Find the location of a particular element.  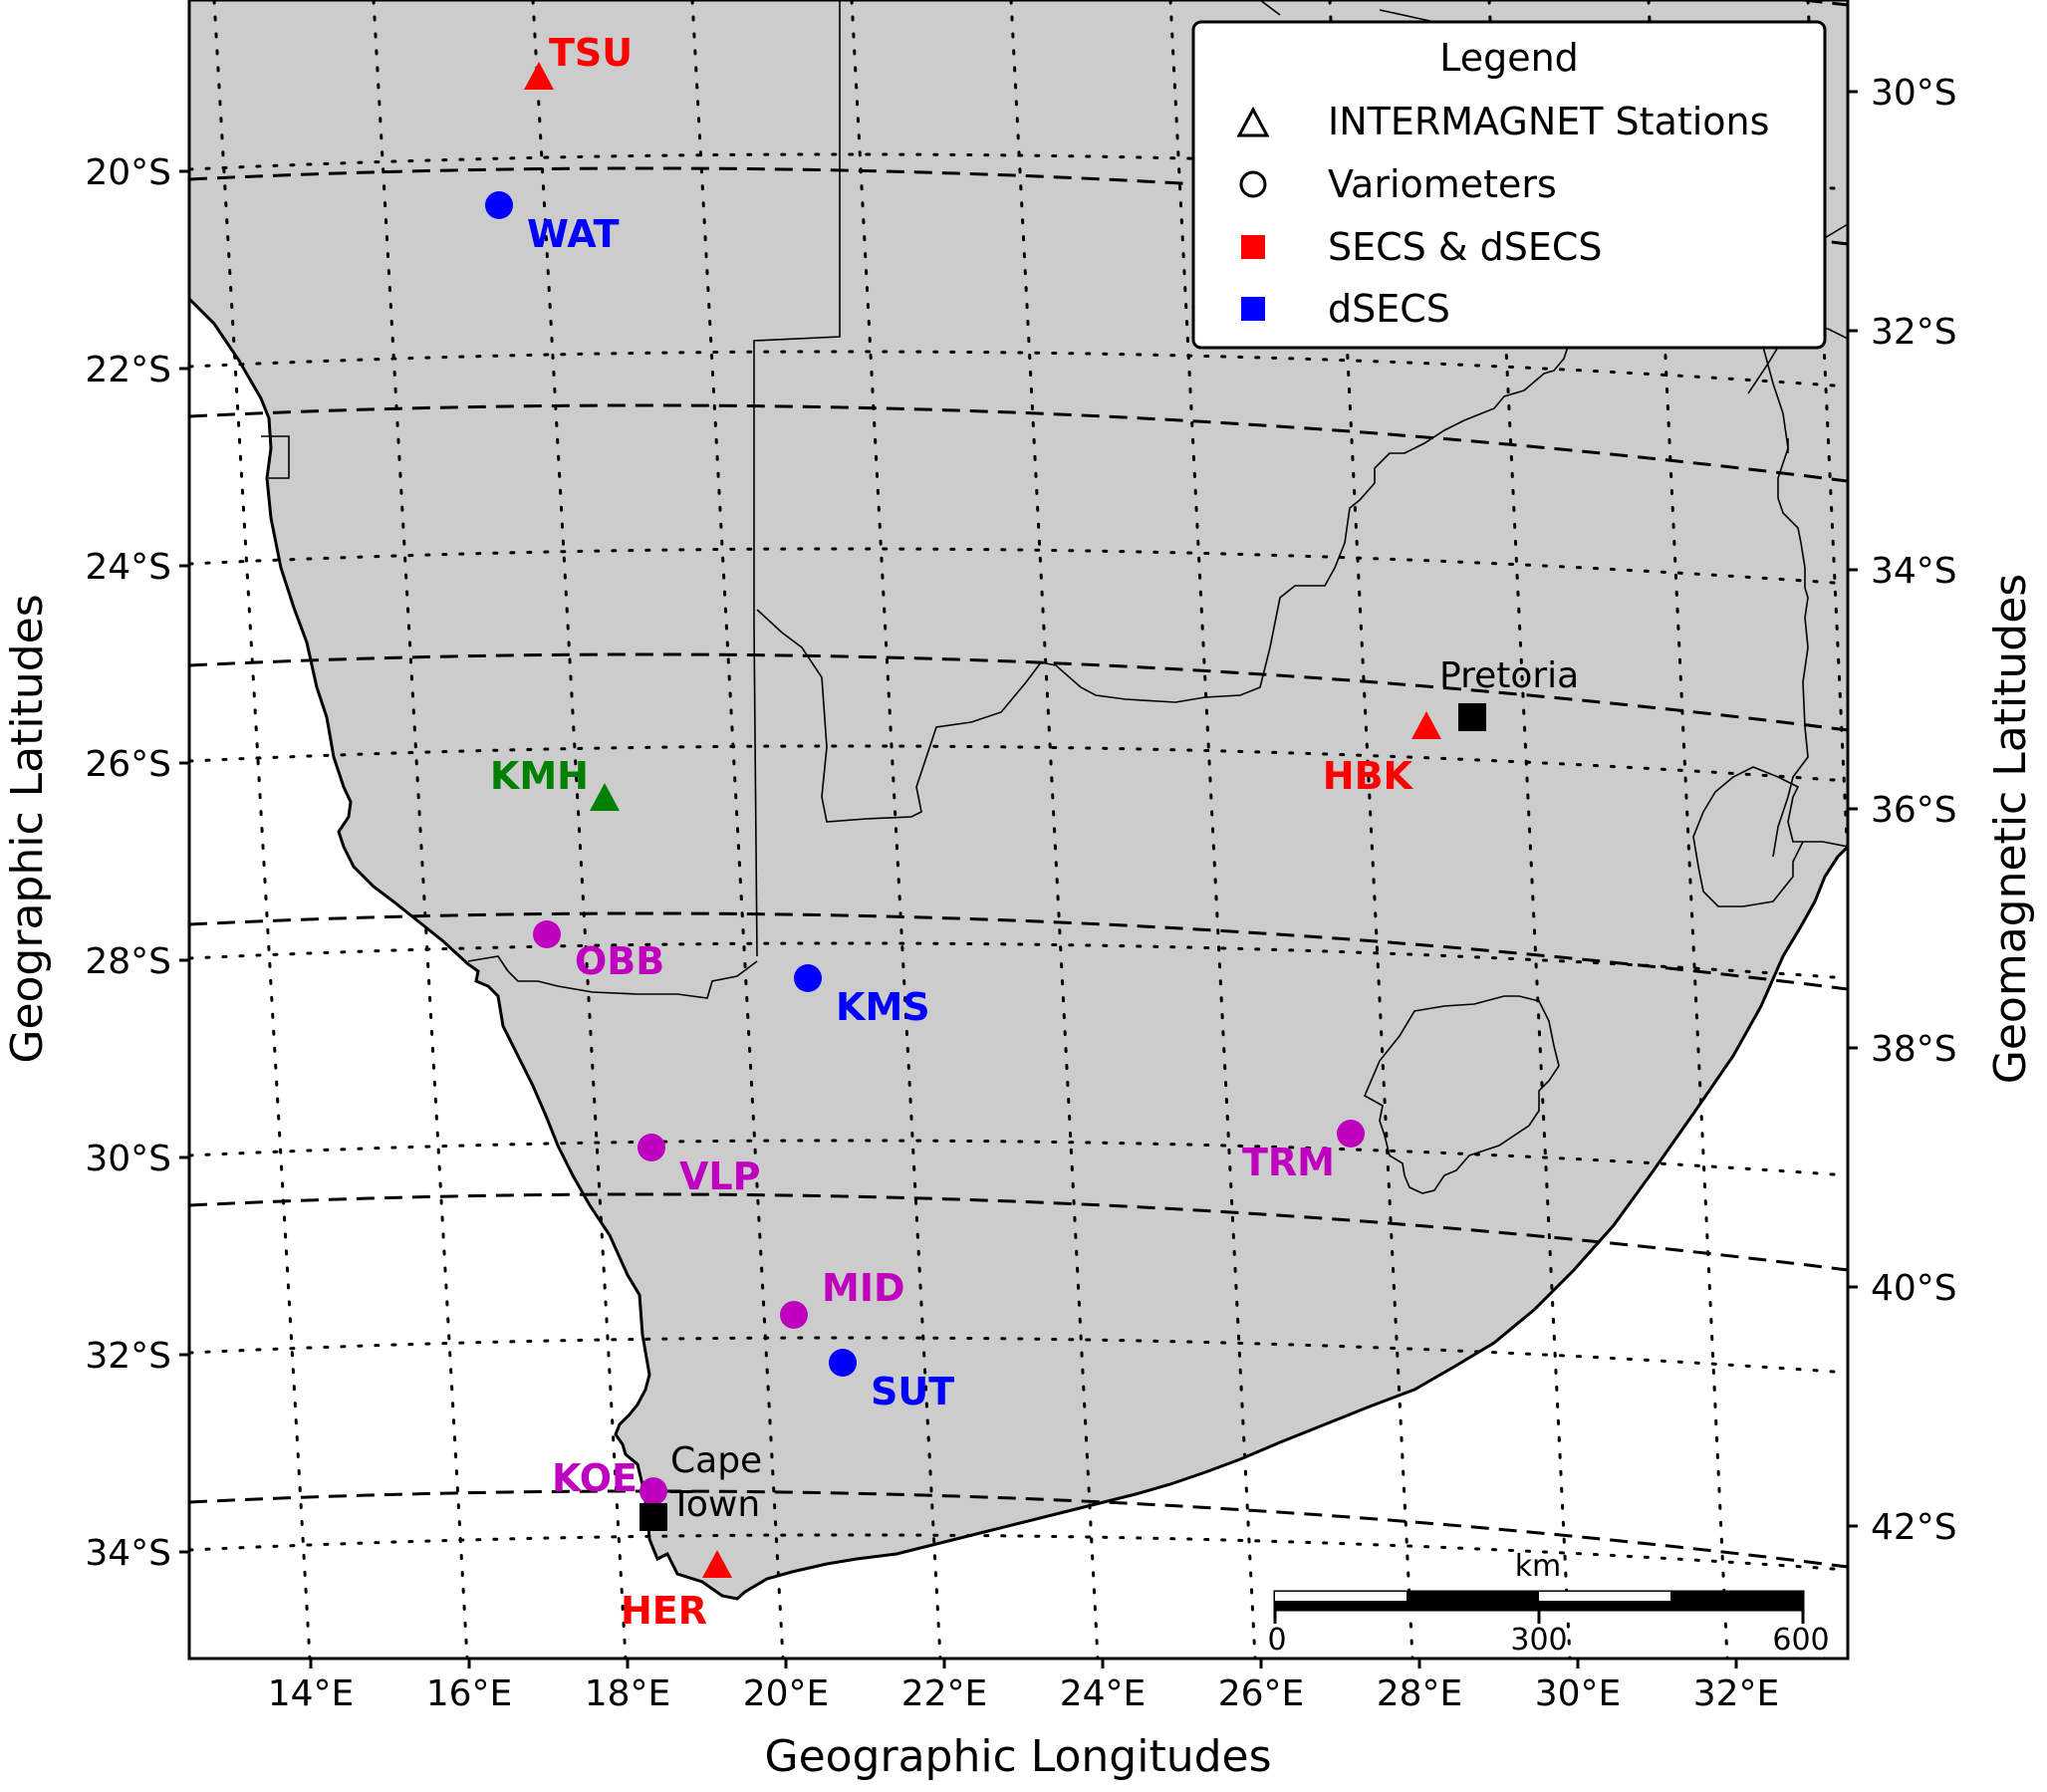

lon-tick-label: 32°E is located at coordinates (1736, 1693).